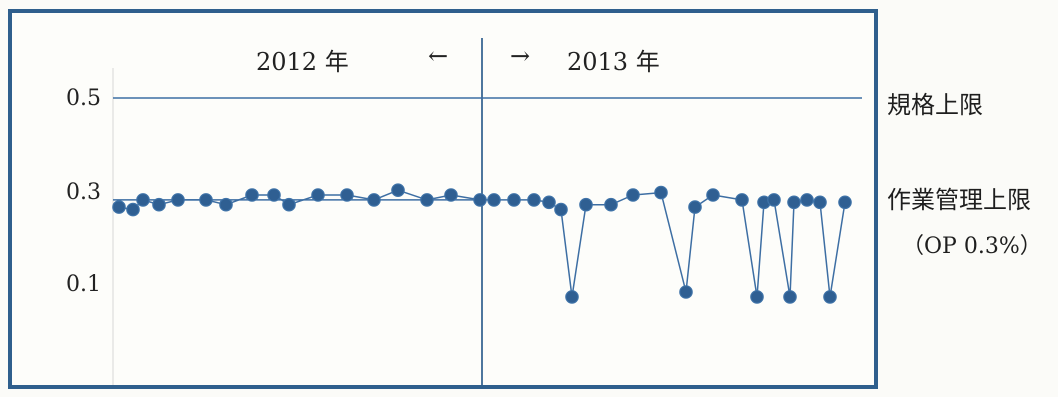  Describe the element at coordinates (613, 62) in the screenshot. I see `year-label-2013: 2013 年` at that location.